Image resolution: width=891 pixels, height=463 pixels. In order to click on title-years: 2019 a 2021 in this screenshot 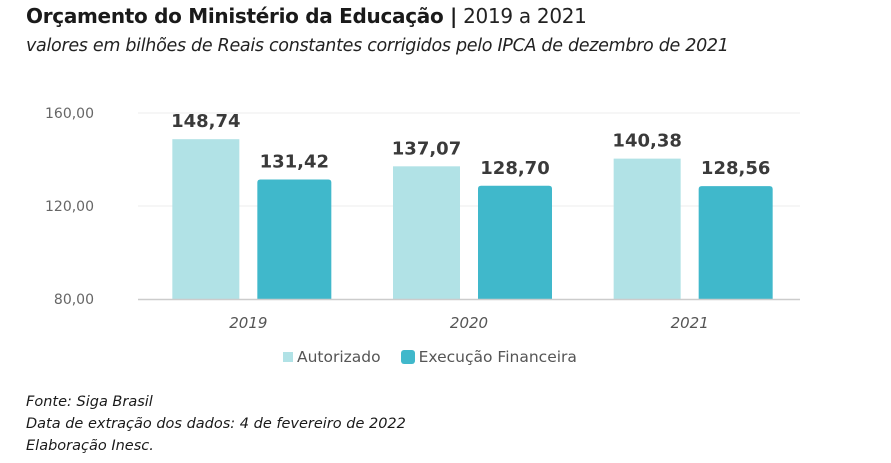, I will do `click(522, 16)`.